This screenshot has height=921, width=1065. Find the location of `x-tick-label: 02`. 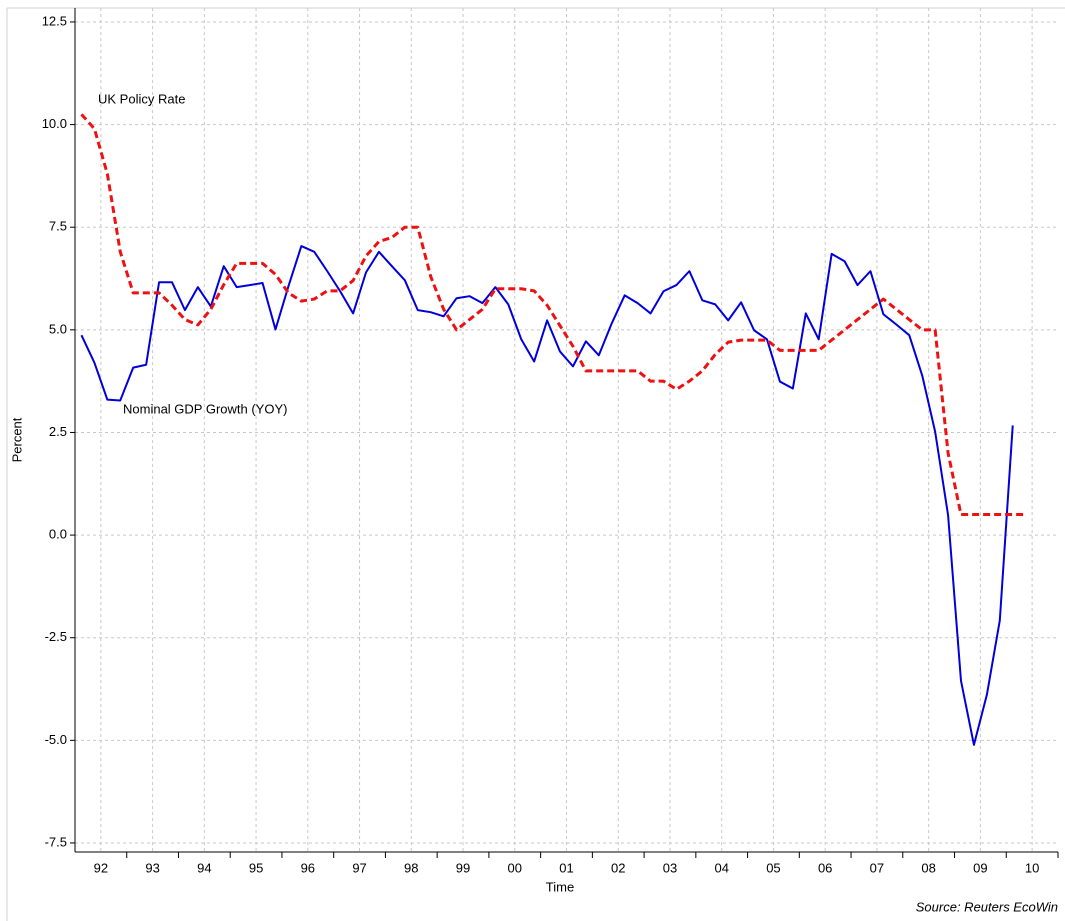

x-tick-label: 02 is located at coordinates (618, 867).